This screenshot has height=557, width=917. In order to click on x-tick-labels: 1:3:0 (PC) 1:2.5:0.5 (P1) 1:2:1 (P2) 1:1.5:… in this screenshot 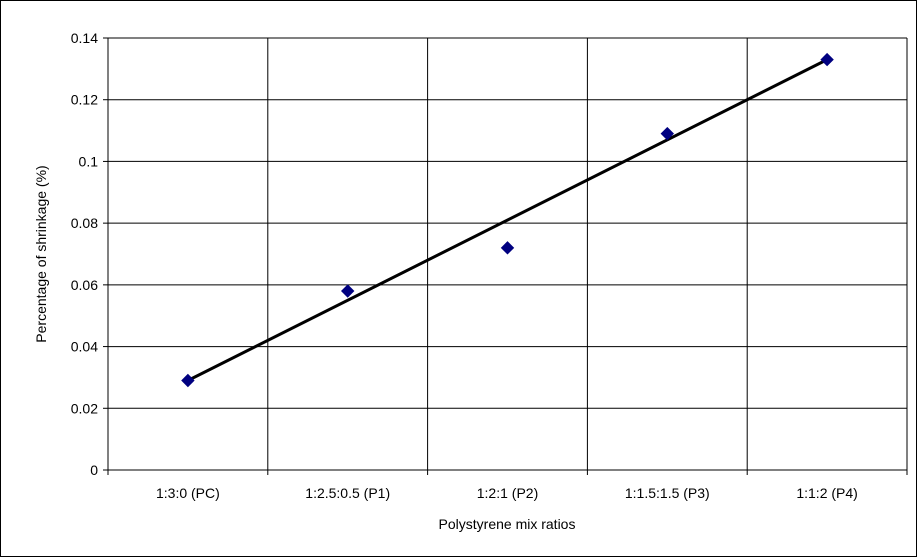, I will do `click(507, 493)`.